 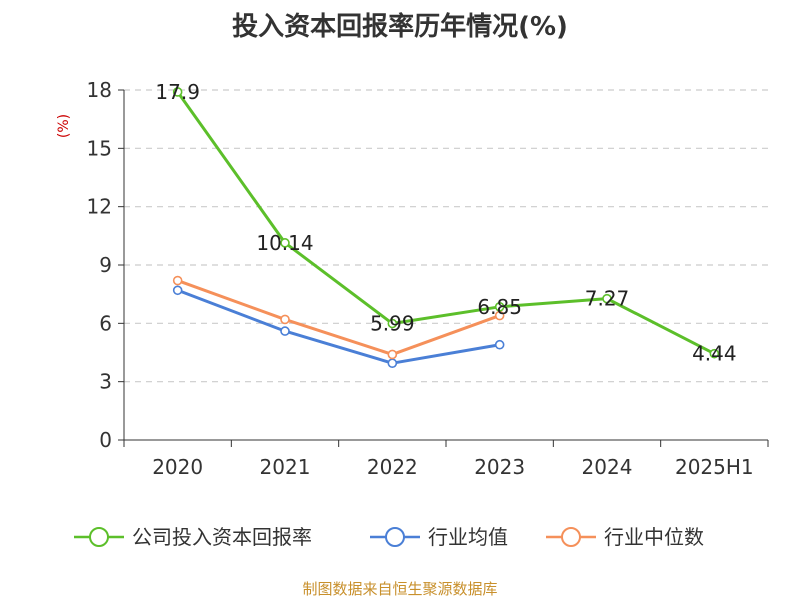 I want to click on x-tick-label: 2021, so click(x=285, y=467).